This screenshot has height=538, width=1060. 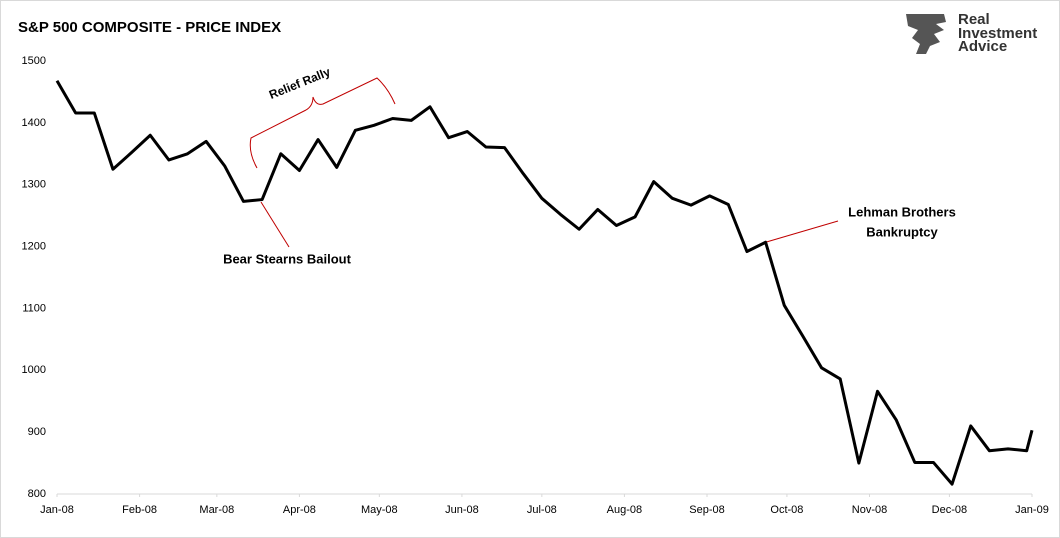 I want to click on x-tick-label: Sep-08, so click(x=706, y=510).